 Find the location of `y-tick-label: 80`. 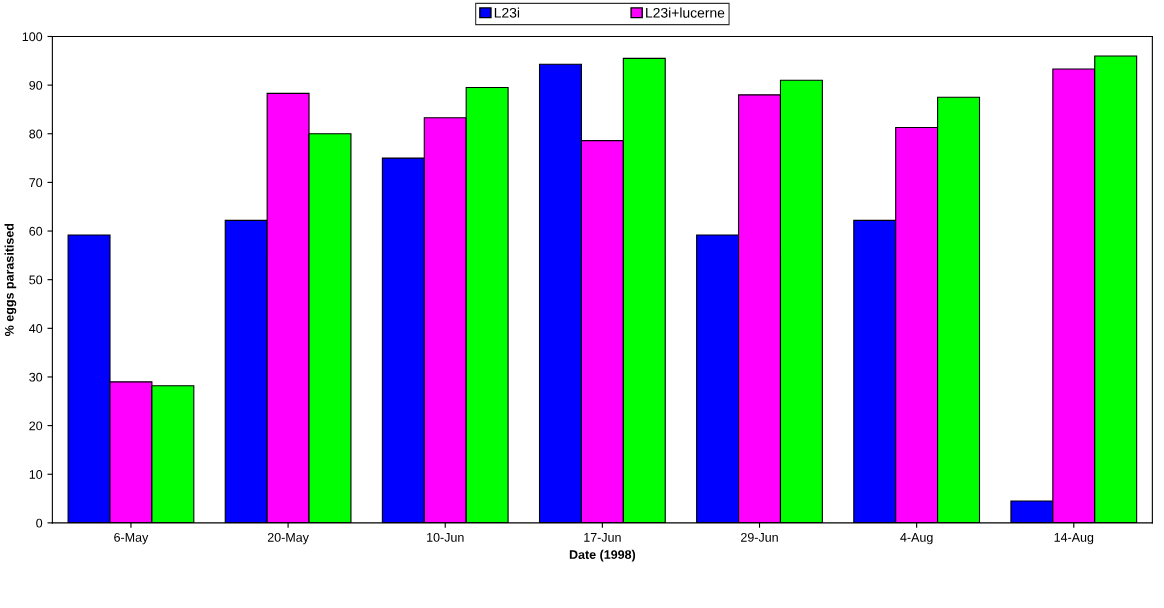

y-tick-label: 80 is located at coordinates (36, 134).